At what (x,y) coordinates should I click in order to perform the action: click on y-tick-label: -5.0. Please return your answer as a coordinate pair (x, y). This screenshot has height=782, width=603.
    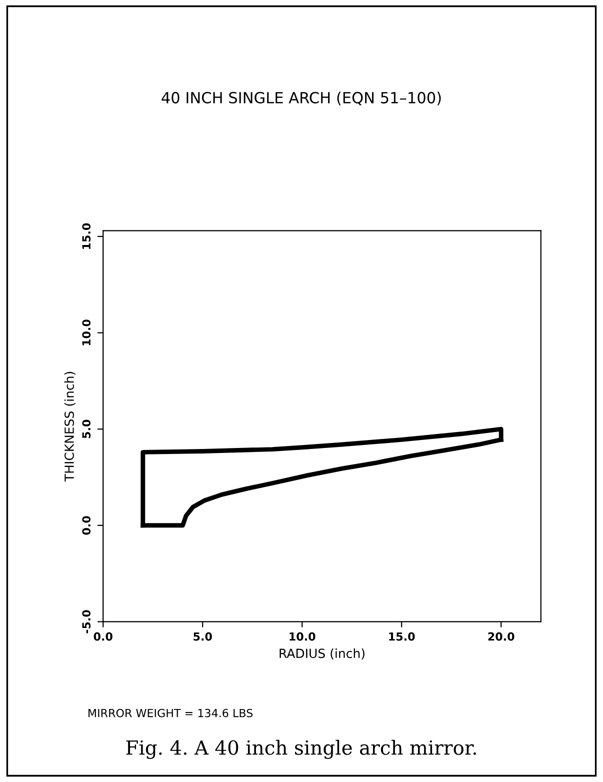
    Looking at the image, I should click on (86, 622).